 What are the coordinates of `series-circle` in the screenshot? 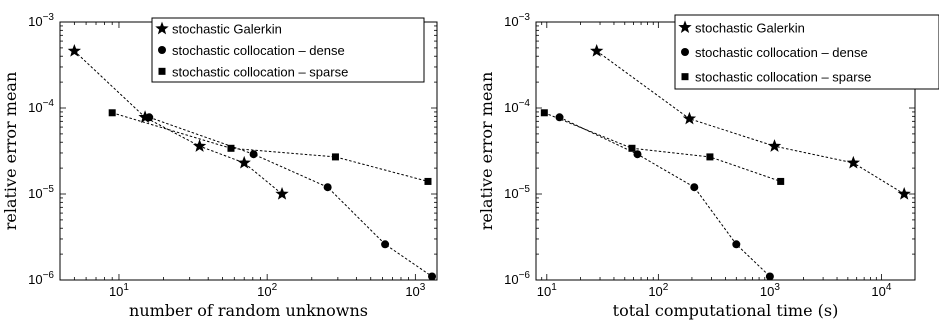 It's located at (664, 197).